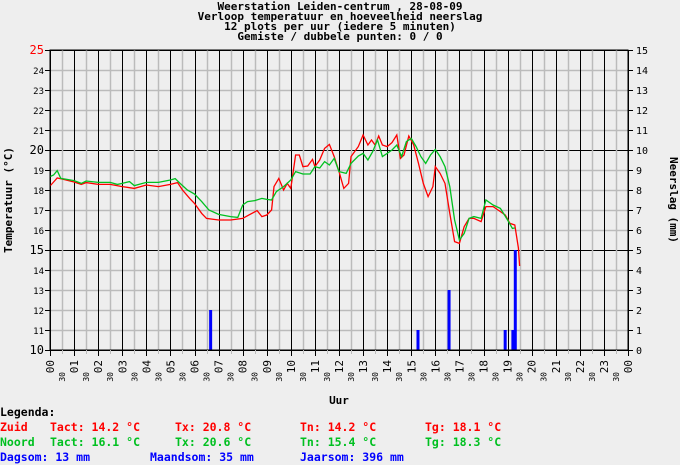 The image size is (680, 465). Describe the element at coordinates (146, 367) in the screenshot. I see `x-hour-label: 04` at that location.